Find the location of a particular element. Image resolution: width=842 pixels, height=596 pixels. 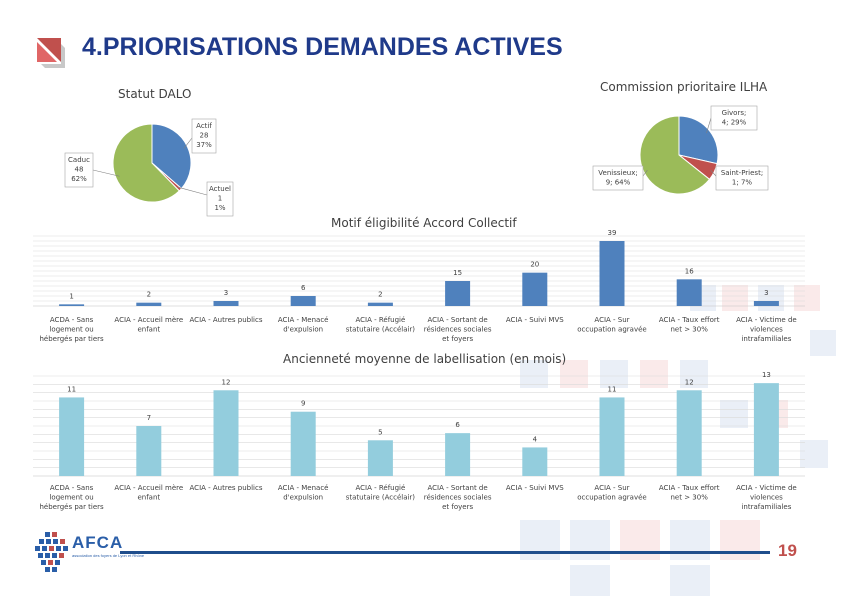

afca-logo-subtitle: association des foyers de Lyon et Rhône is located at coordinates (108, 555).